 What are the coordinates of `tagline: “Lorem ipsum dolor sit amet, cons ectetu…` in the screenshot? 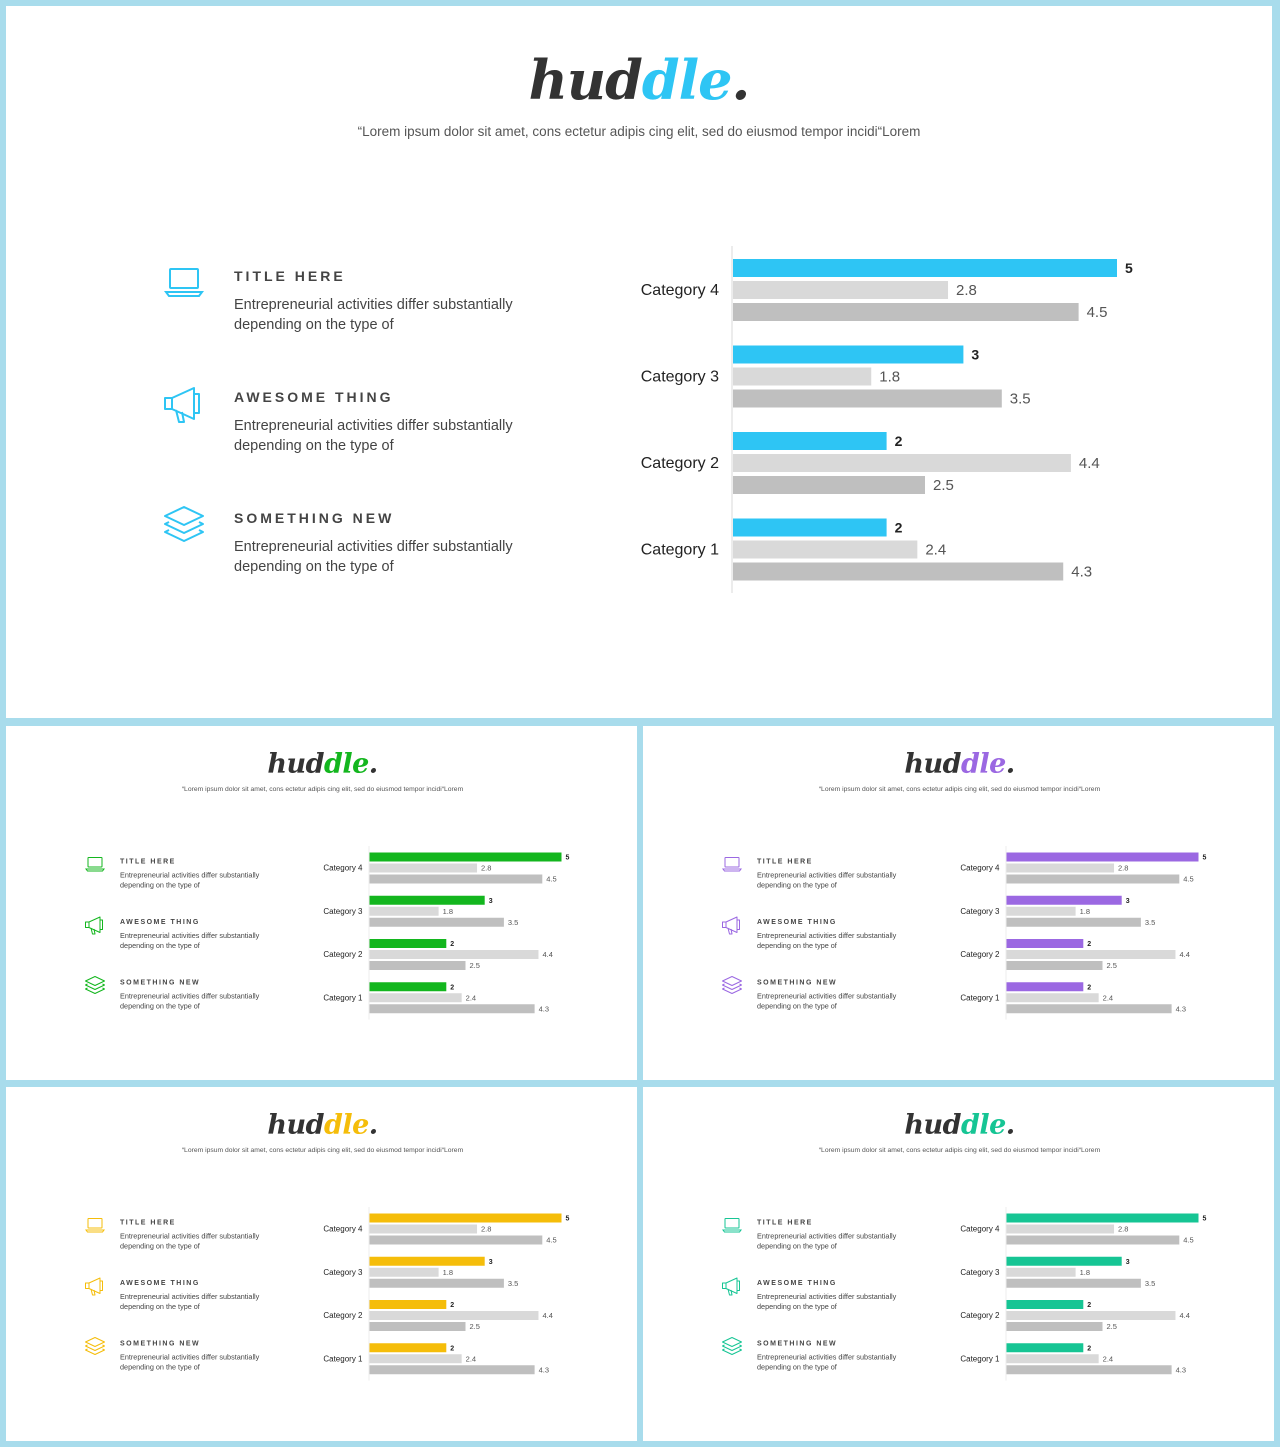 It's located at (959, 789).